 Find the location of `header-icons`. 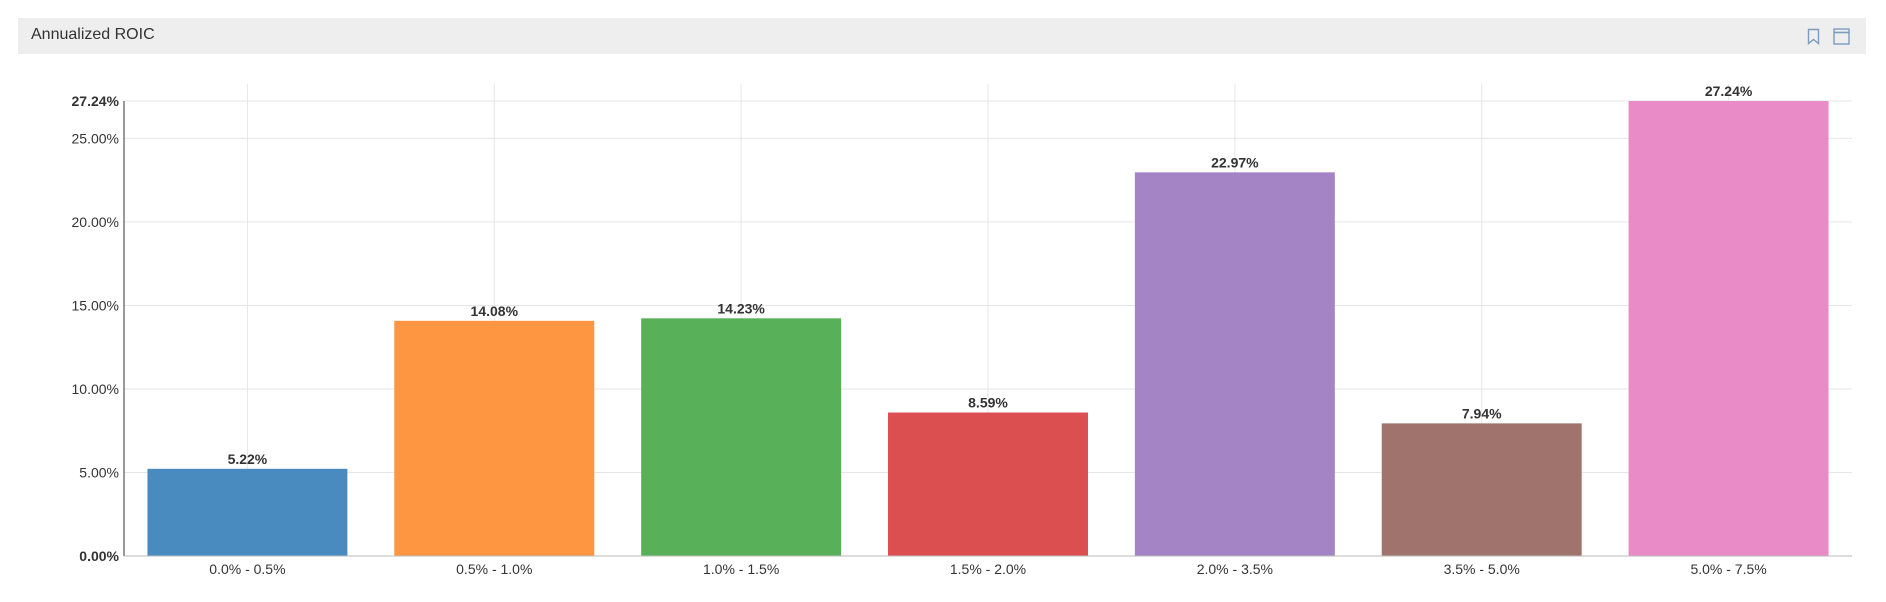

header-icons is located at coordinates (1827, 36).